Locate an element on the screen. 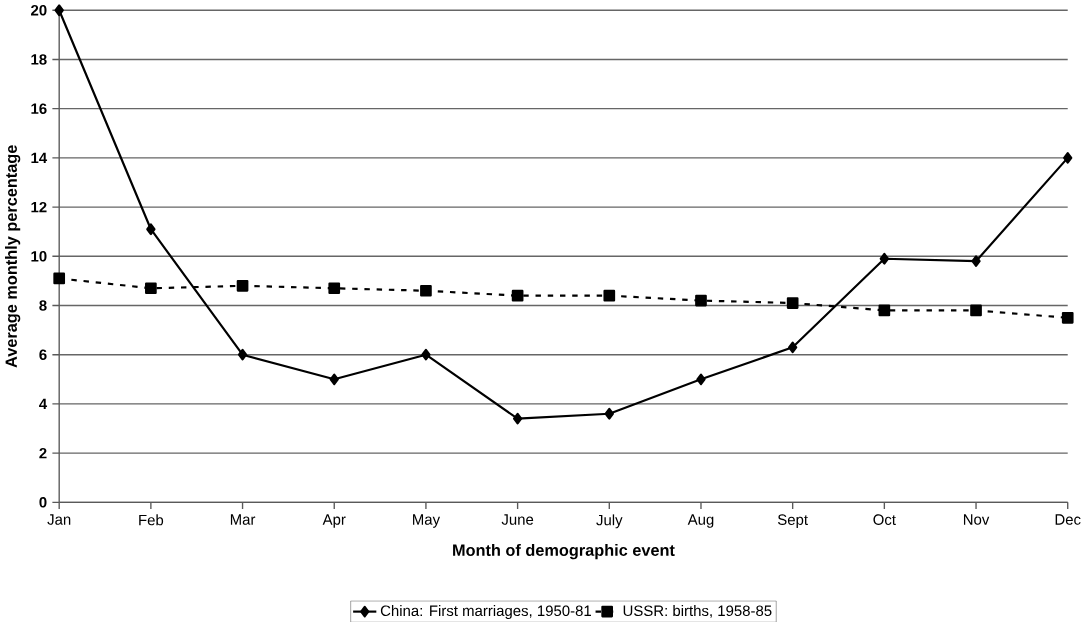  x-tick-label: Nov is located at coordinates (976, 519).